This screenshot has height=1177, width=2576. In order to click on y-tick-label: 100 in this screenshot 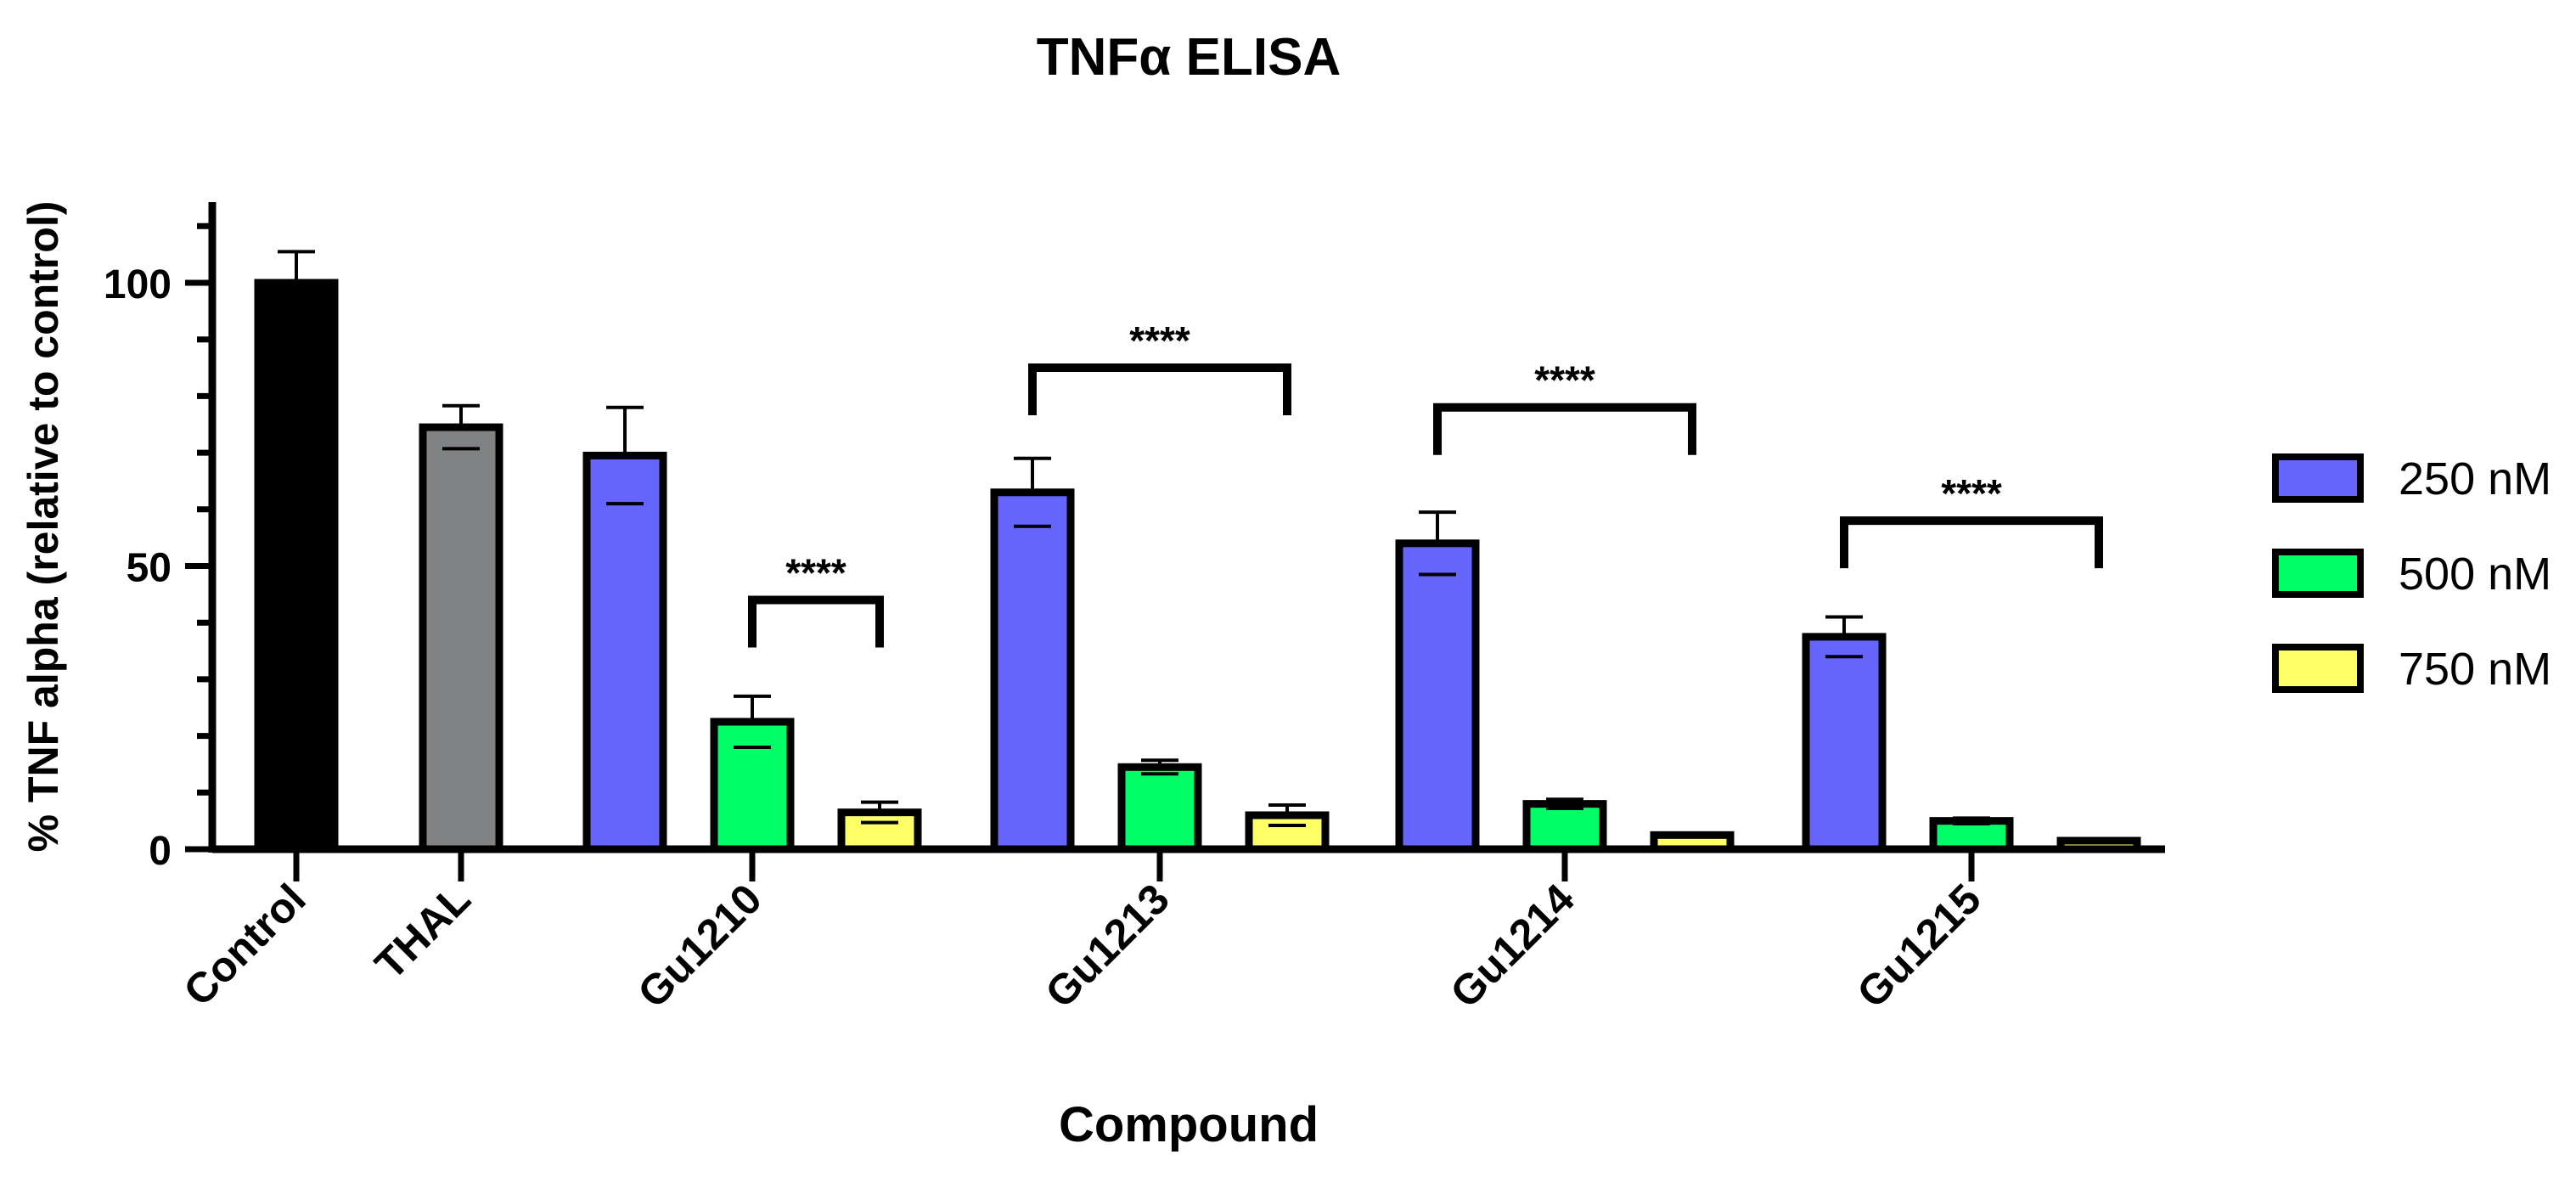, I will do `click(138, 284)`.